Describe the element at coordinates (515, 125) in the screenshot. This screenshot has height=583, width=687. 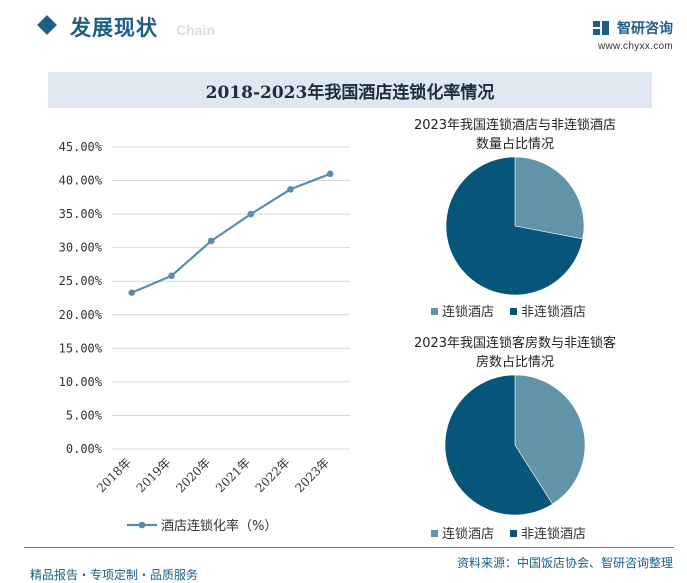
I see `pie-title-line: 2023年我国连锁酒店与非连锁酒店` at that location.